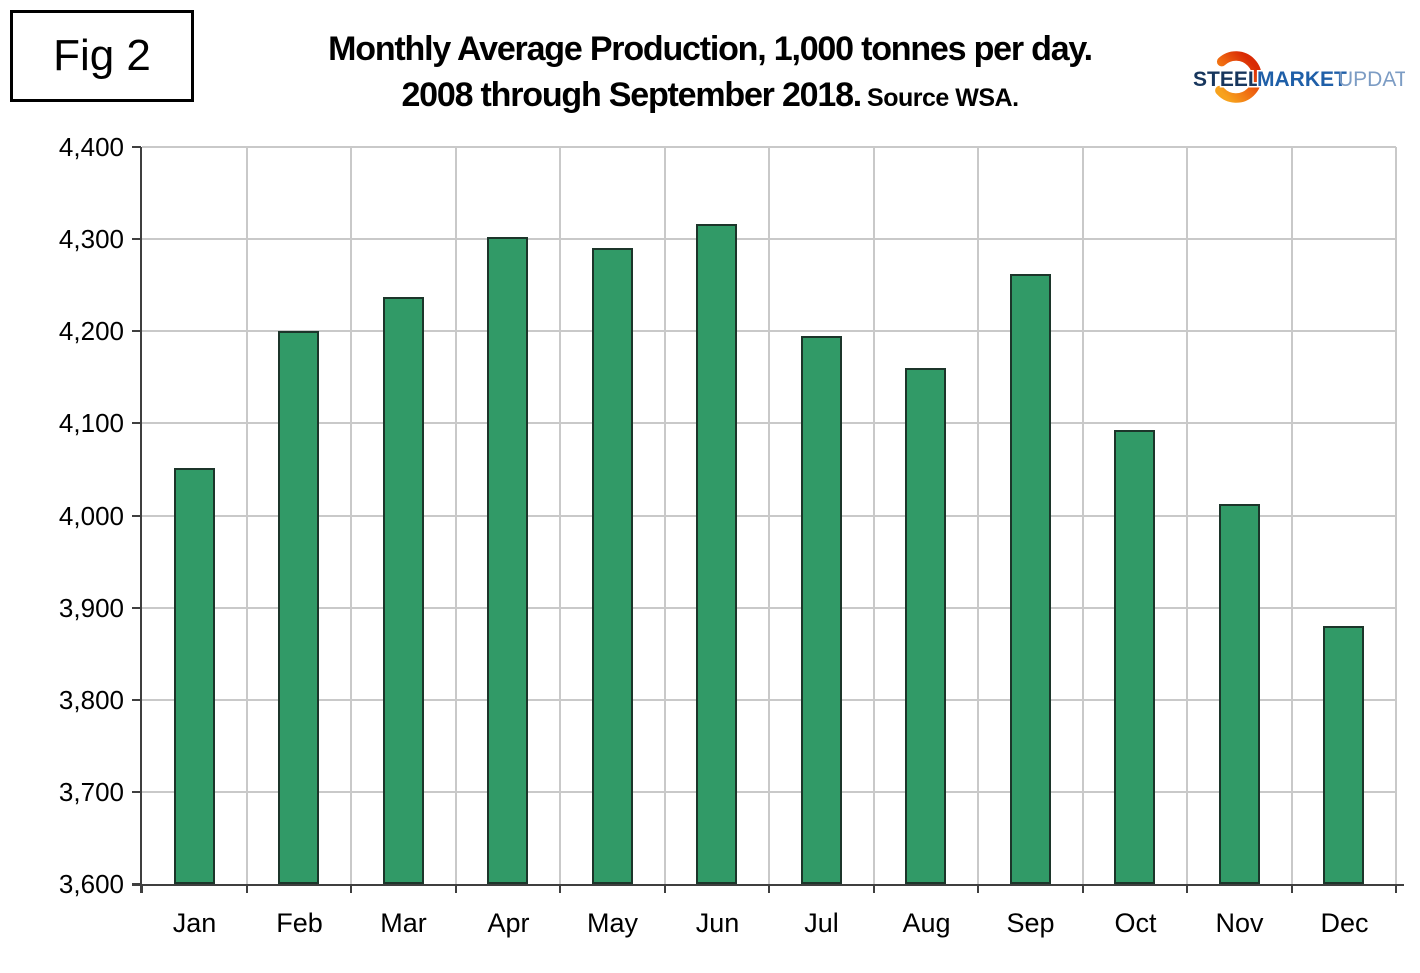  I want to click on bar-dec, so click(1343, 755).